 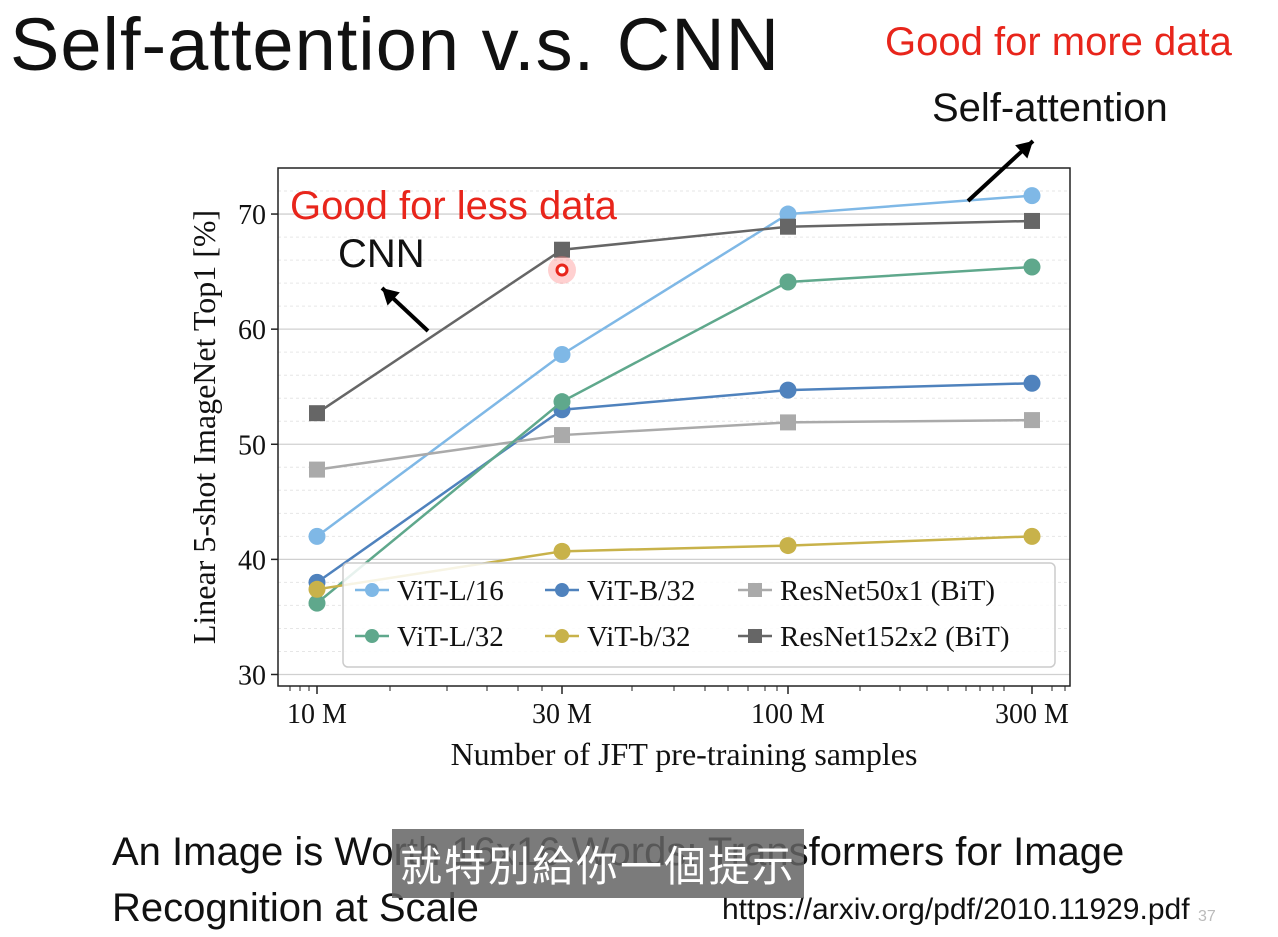 I want to click on page-number: 37, so click(x=1207, y=916).